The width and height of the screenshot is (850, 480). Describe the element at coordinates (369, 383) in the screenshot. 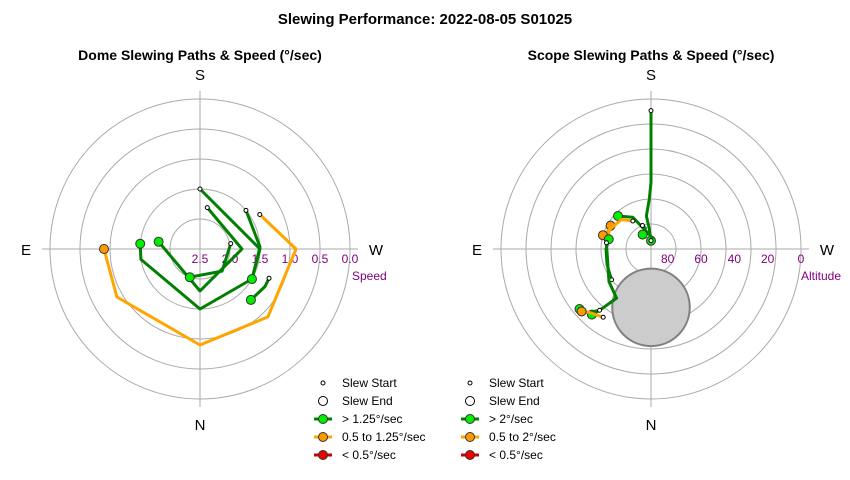

I see `dome-legend-label: Slew Start` at that location.